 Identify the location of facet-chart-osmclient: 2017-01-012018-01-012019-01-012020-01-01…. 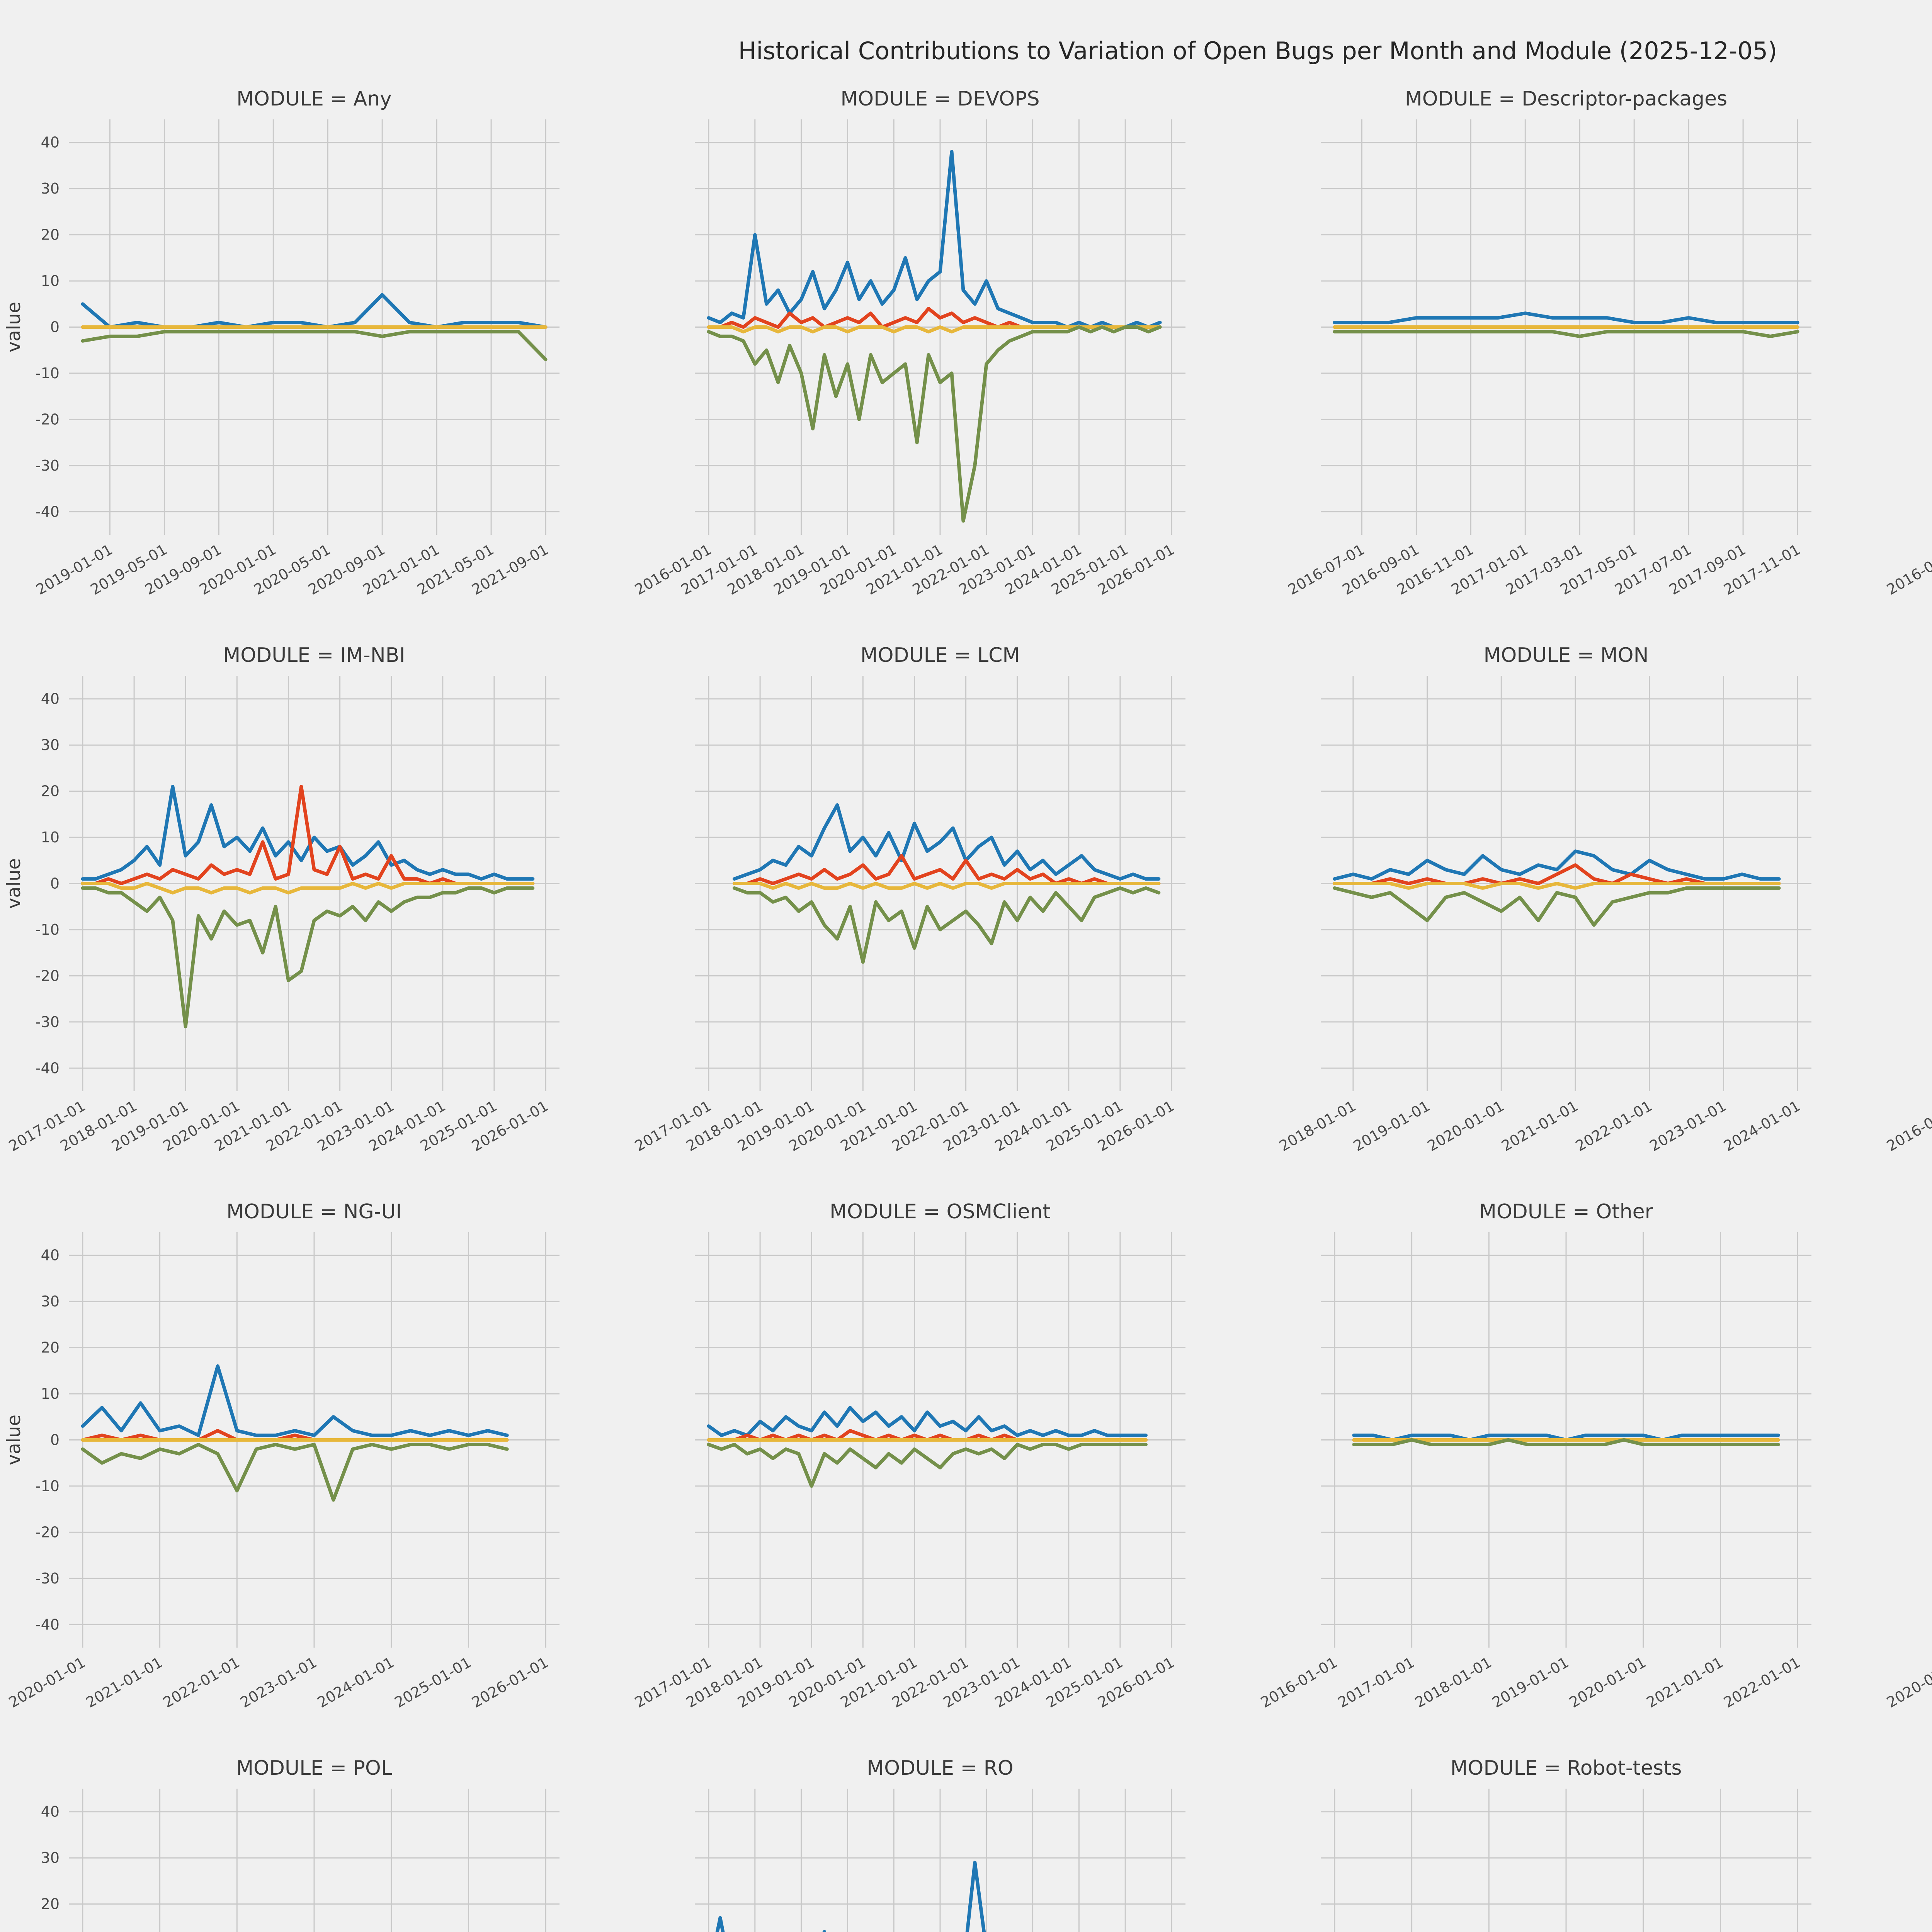
(908, 1471).